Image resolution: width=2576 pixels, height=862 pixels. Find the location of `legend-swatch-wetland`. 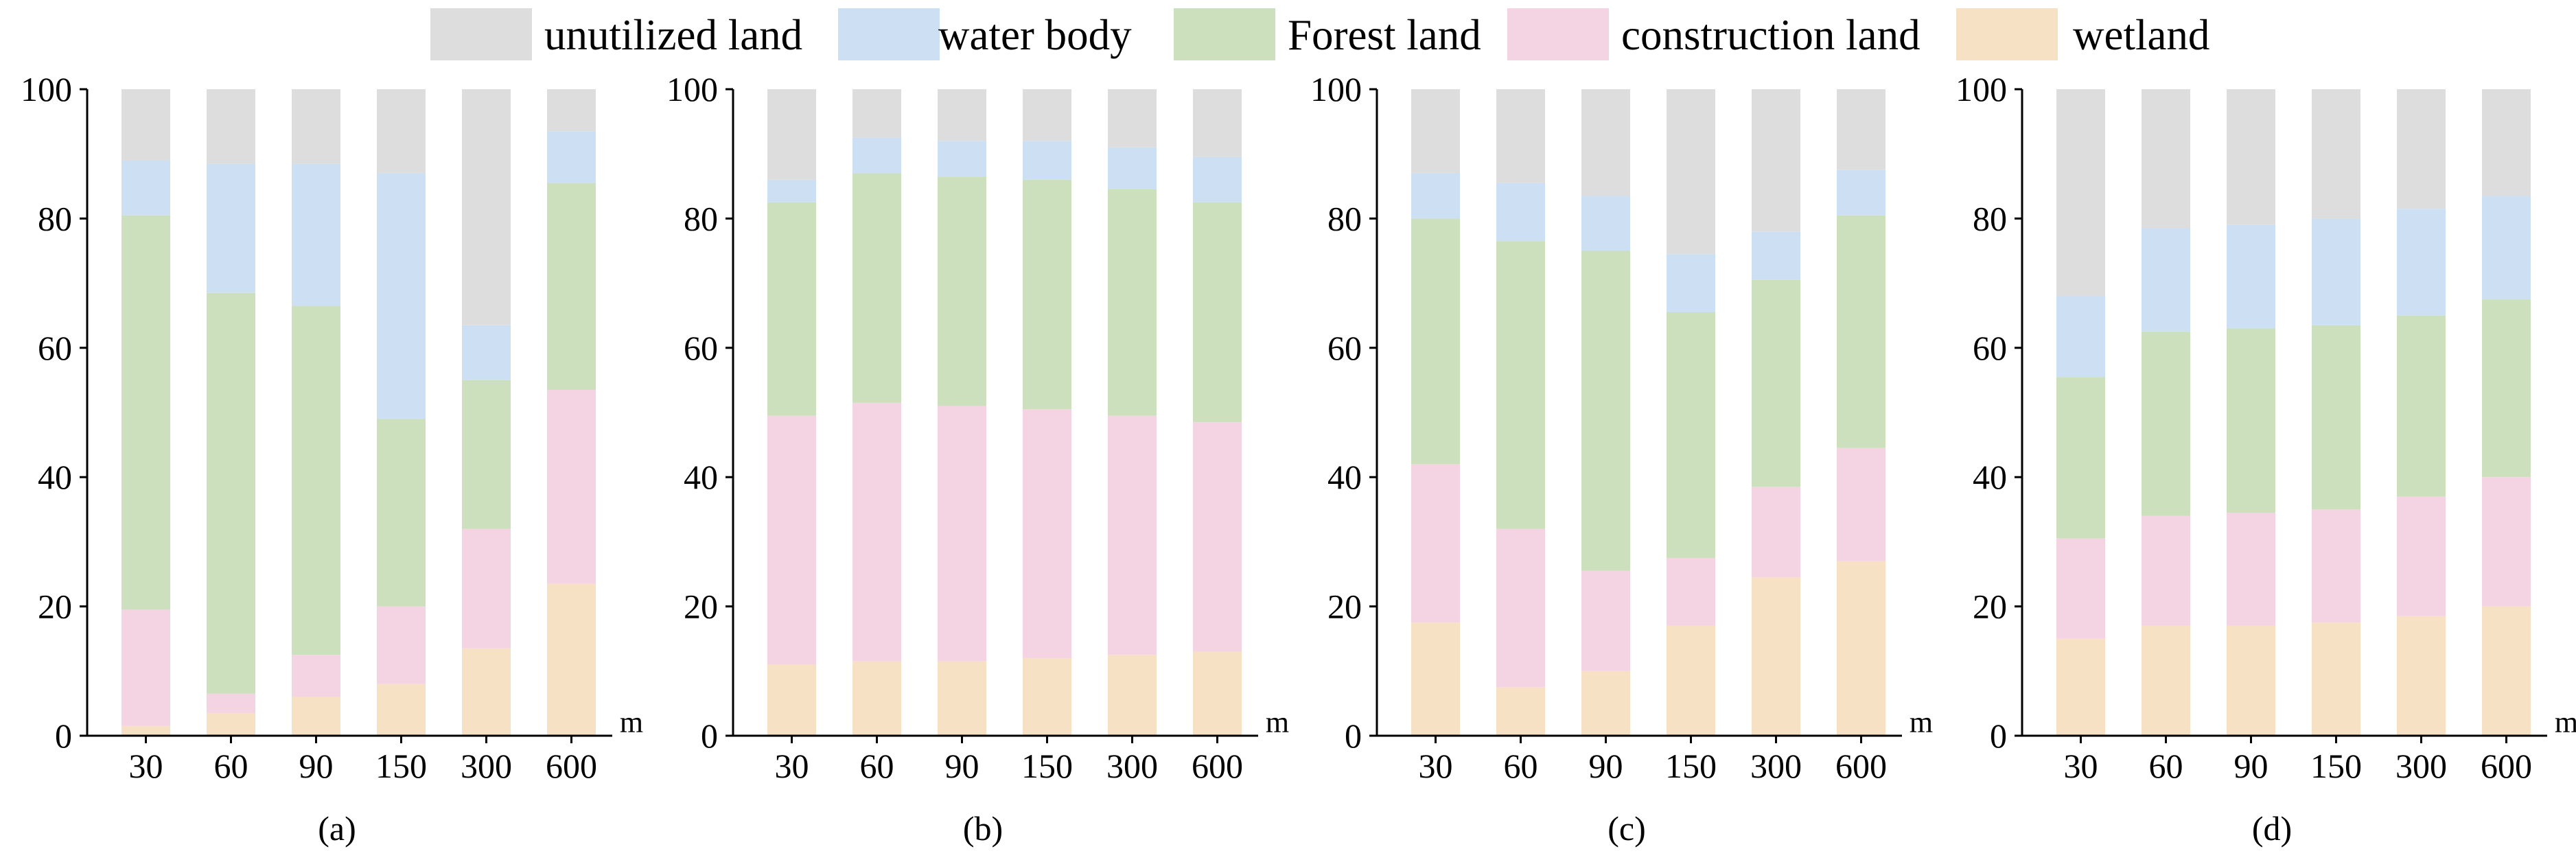

legend-swatch-wetland is located at coordinates (2007, 34).